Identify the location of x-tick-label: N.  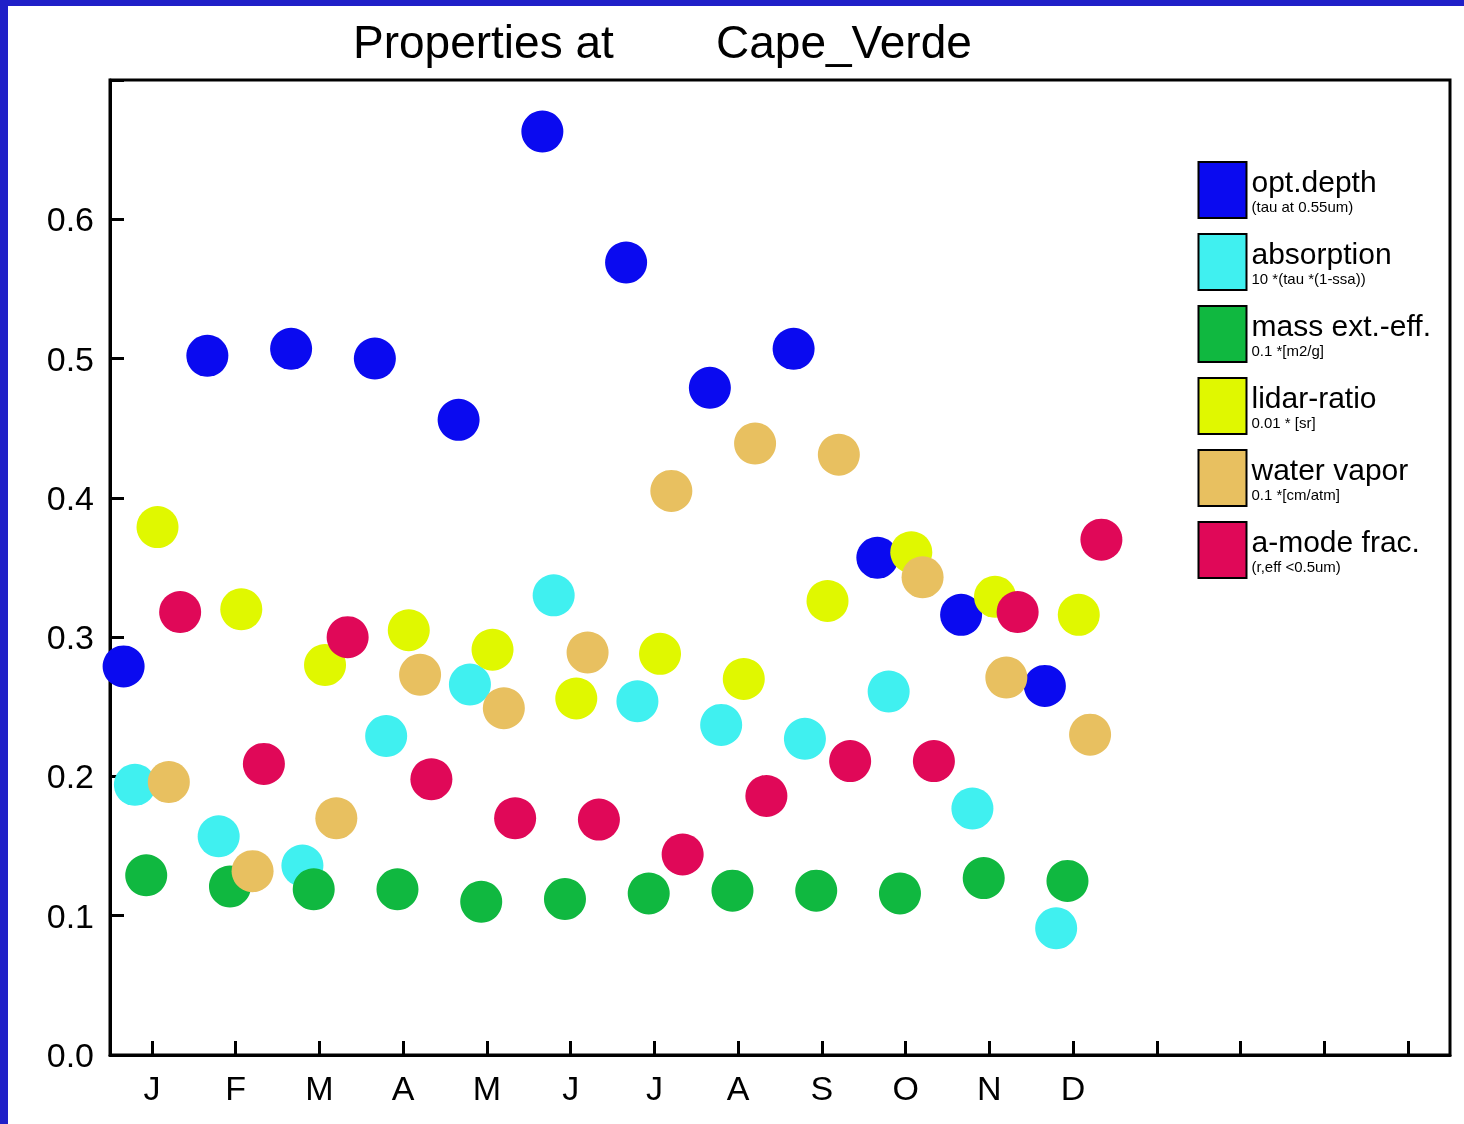
(989, 1088).